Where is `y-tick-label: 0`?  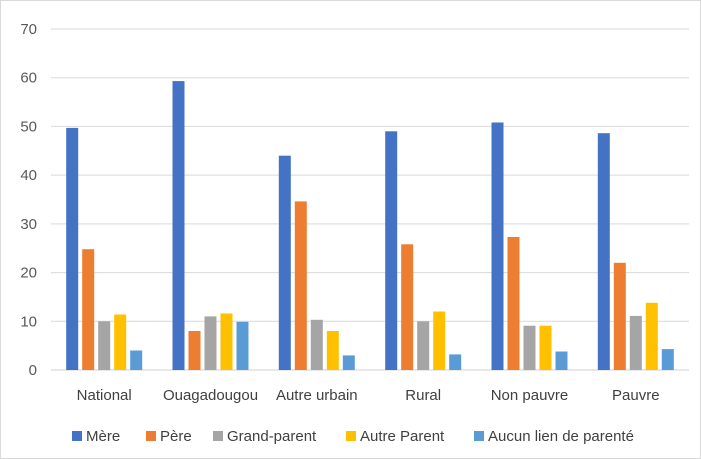
y-tick-label: 0 is located at coordinates (33, 370).